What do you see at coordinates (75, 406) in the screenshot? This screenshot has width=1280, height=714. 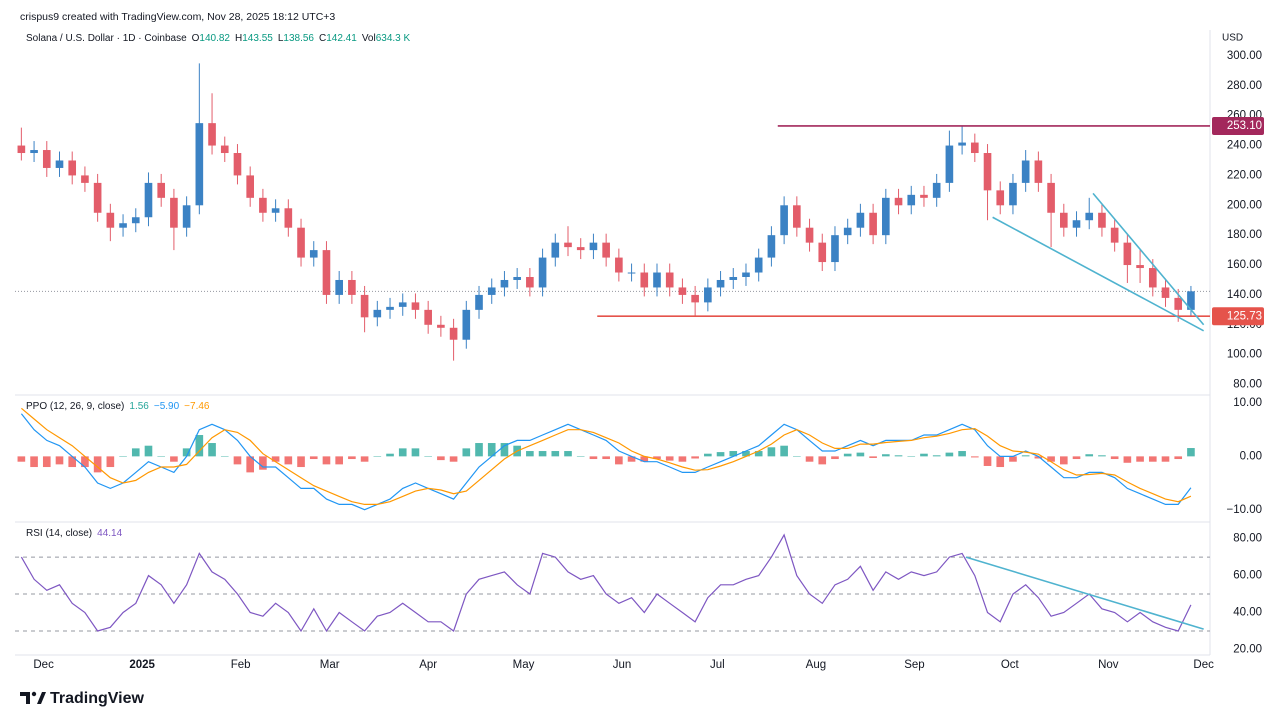 I see `pane-title: PPO (12, 26, 9, close)` at bounding box center [75, 406].